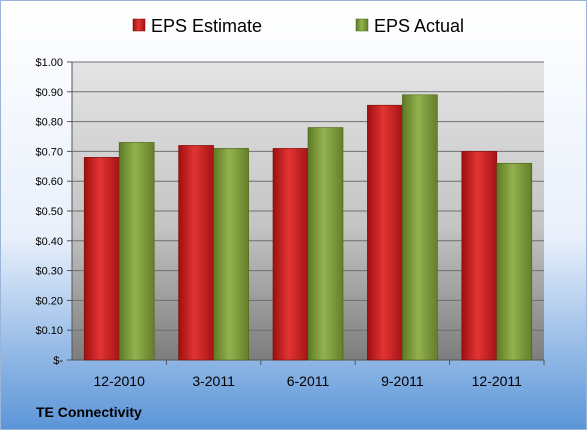 The width and height of the screenshot is (587, 430). What do you see at coordinates (298, 26) in the screenshot?
I see `legend: EPS Estimate EPS Actual` at bounding box center [298, 26].